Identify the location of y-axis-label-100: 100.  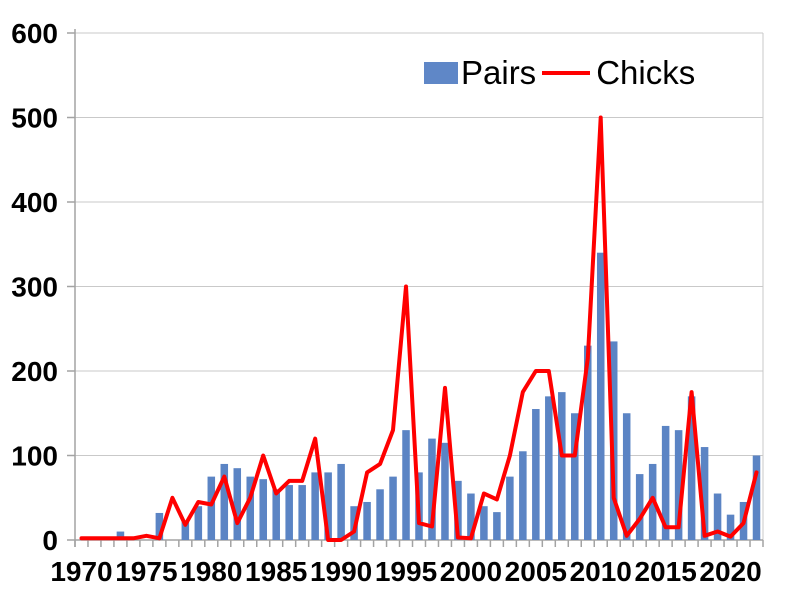
(34, 456).